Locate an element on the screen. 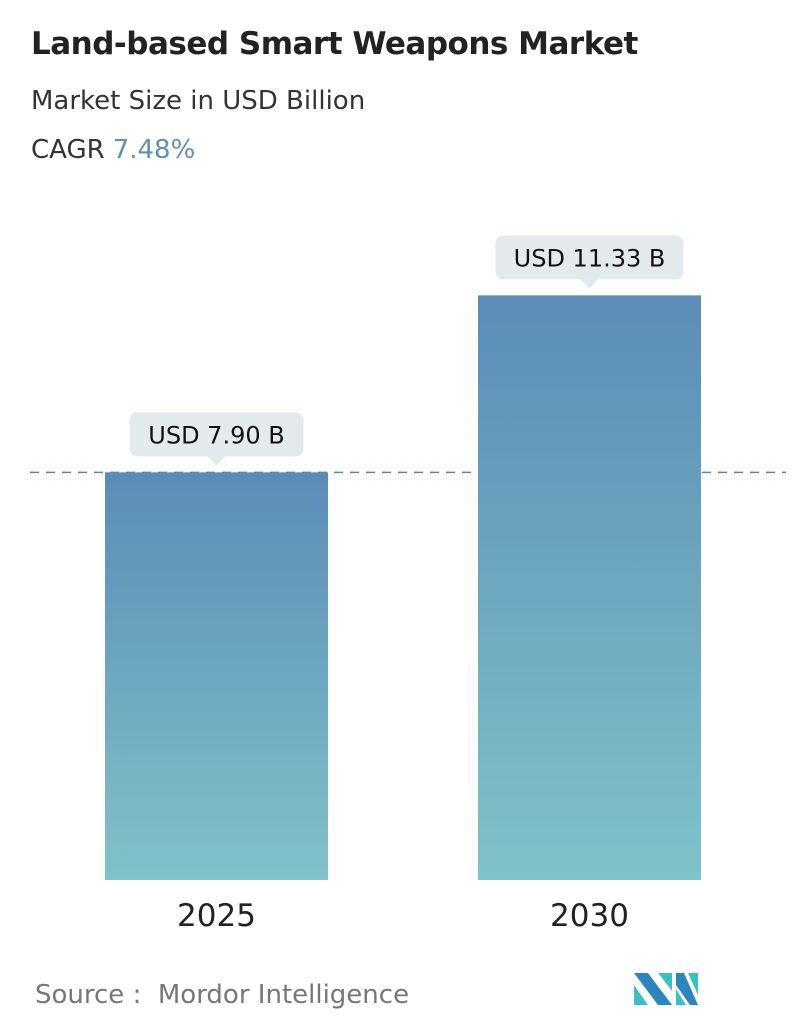 This screenshot has height=1034, width=796. x-tick-label: 2030 is located at coordinates (589, 916).